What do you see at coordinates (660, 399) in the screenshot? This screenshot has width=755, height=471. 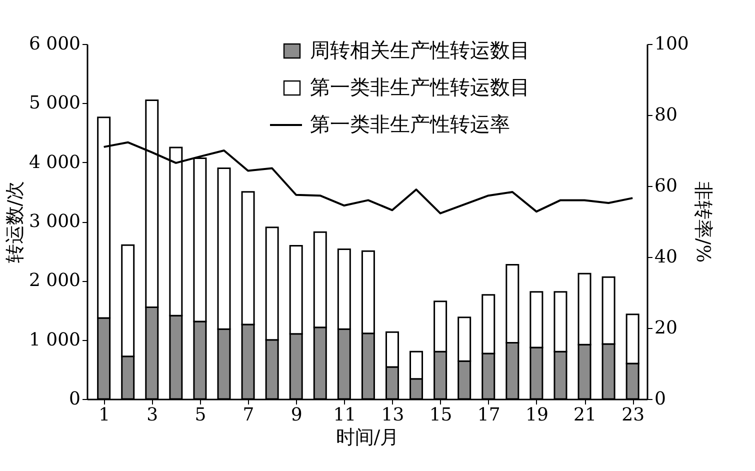 I see `y2-tick-label: 0` at bounding box center [660, 399].